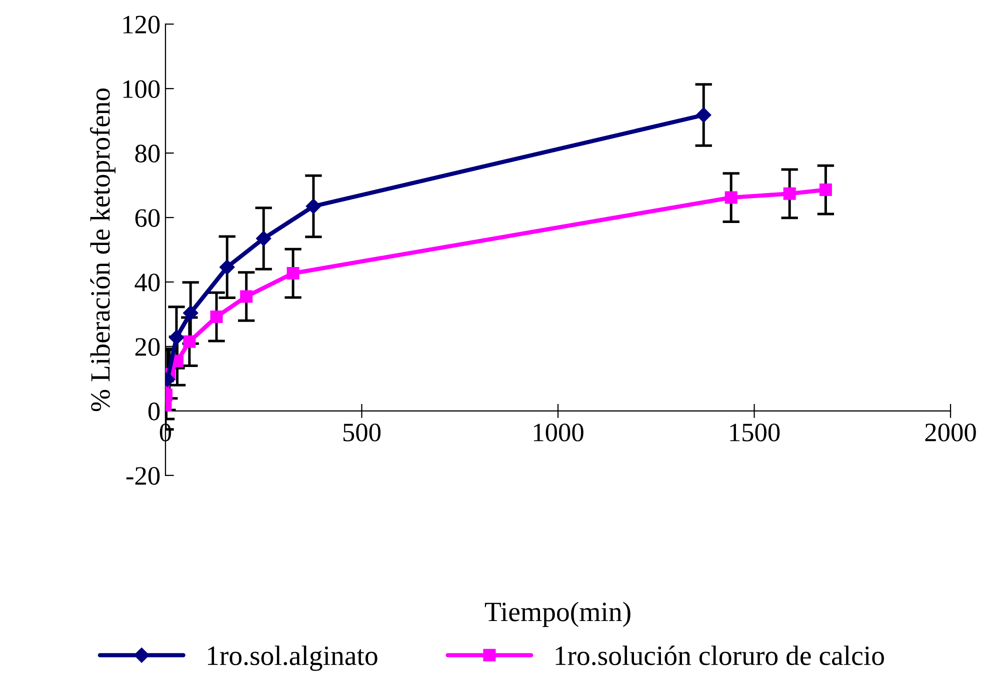 This screenshot has width=985, height=689. What do you see at coordinates (141, 89) in the screenshot?
I see `y-tick-label: 100` at bounding box center [141, 89].